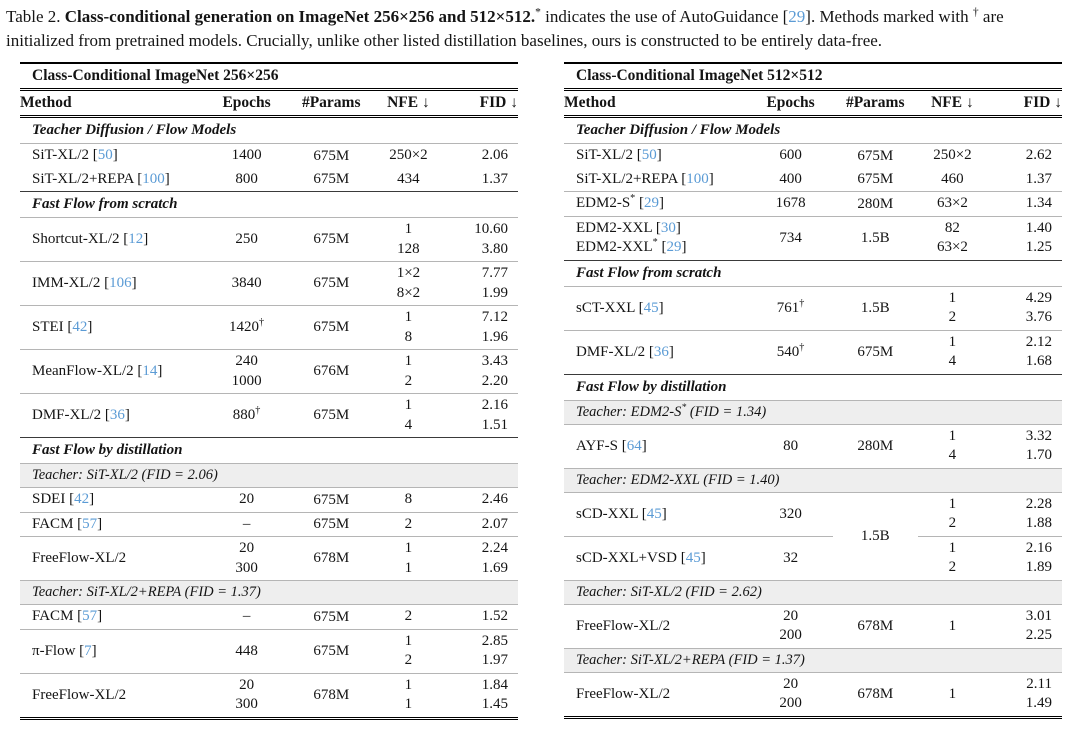 Image resolution: width=1080 pixels, height=745 pixels. Describe the element at coordinates (494, 684) in the screenshot. I see `text-segment: 1.84` at that location.